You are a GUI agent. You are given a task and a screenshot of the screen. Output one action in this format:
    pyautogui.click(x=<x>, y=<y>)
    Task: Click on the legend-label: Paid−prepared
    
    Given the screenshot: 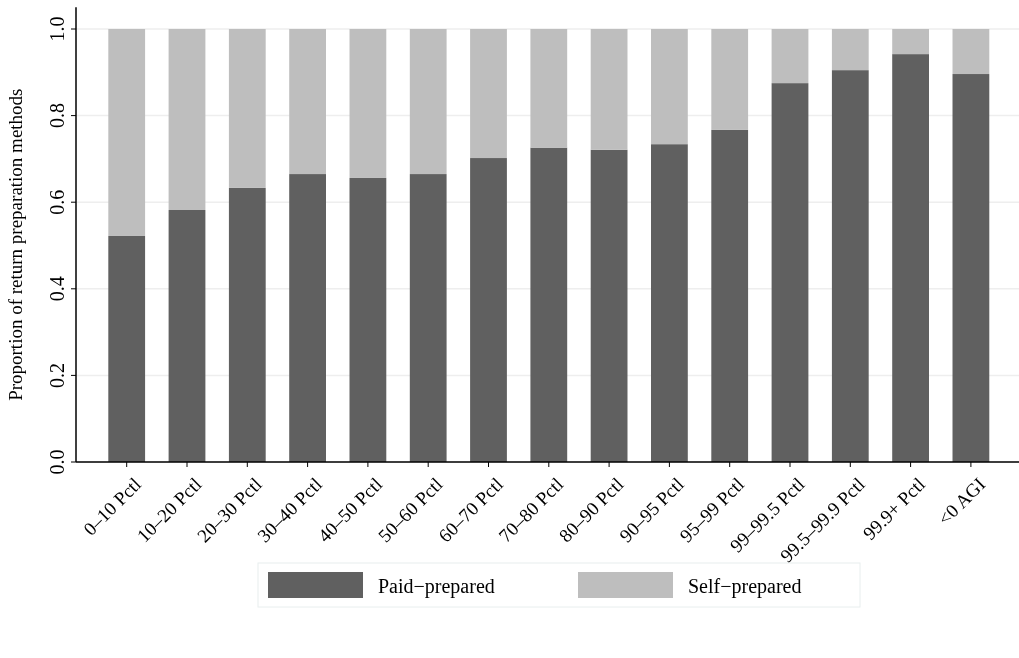 What is the action you would take?
    pyautogui.click(x=436, y=586)
    